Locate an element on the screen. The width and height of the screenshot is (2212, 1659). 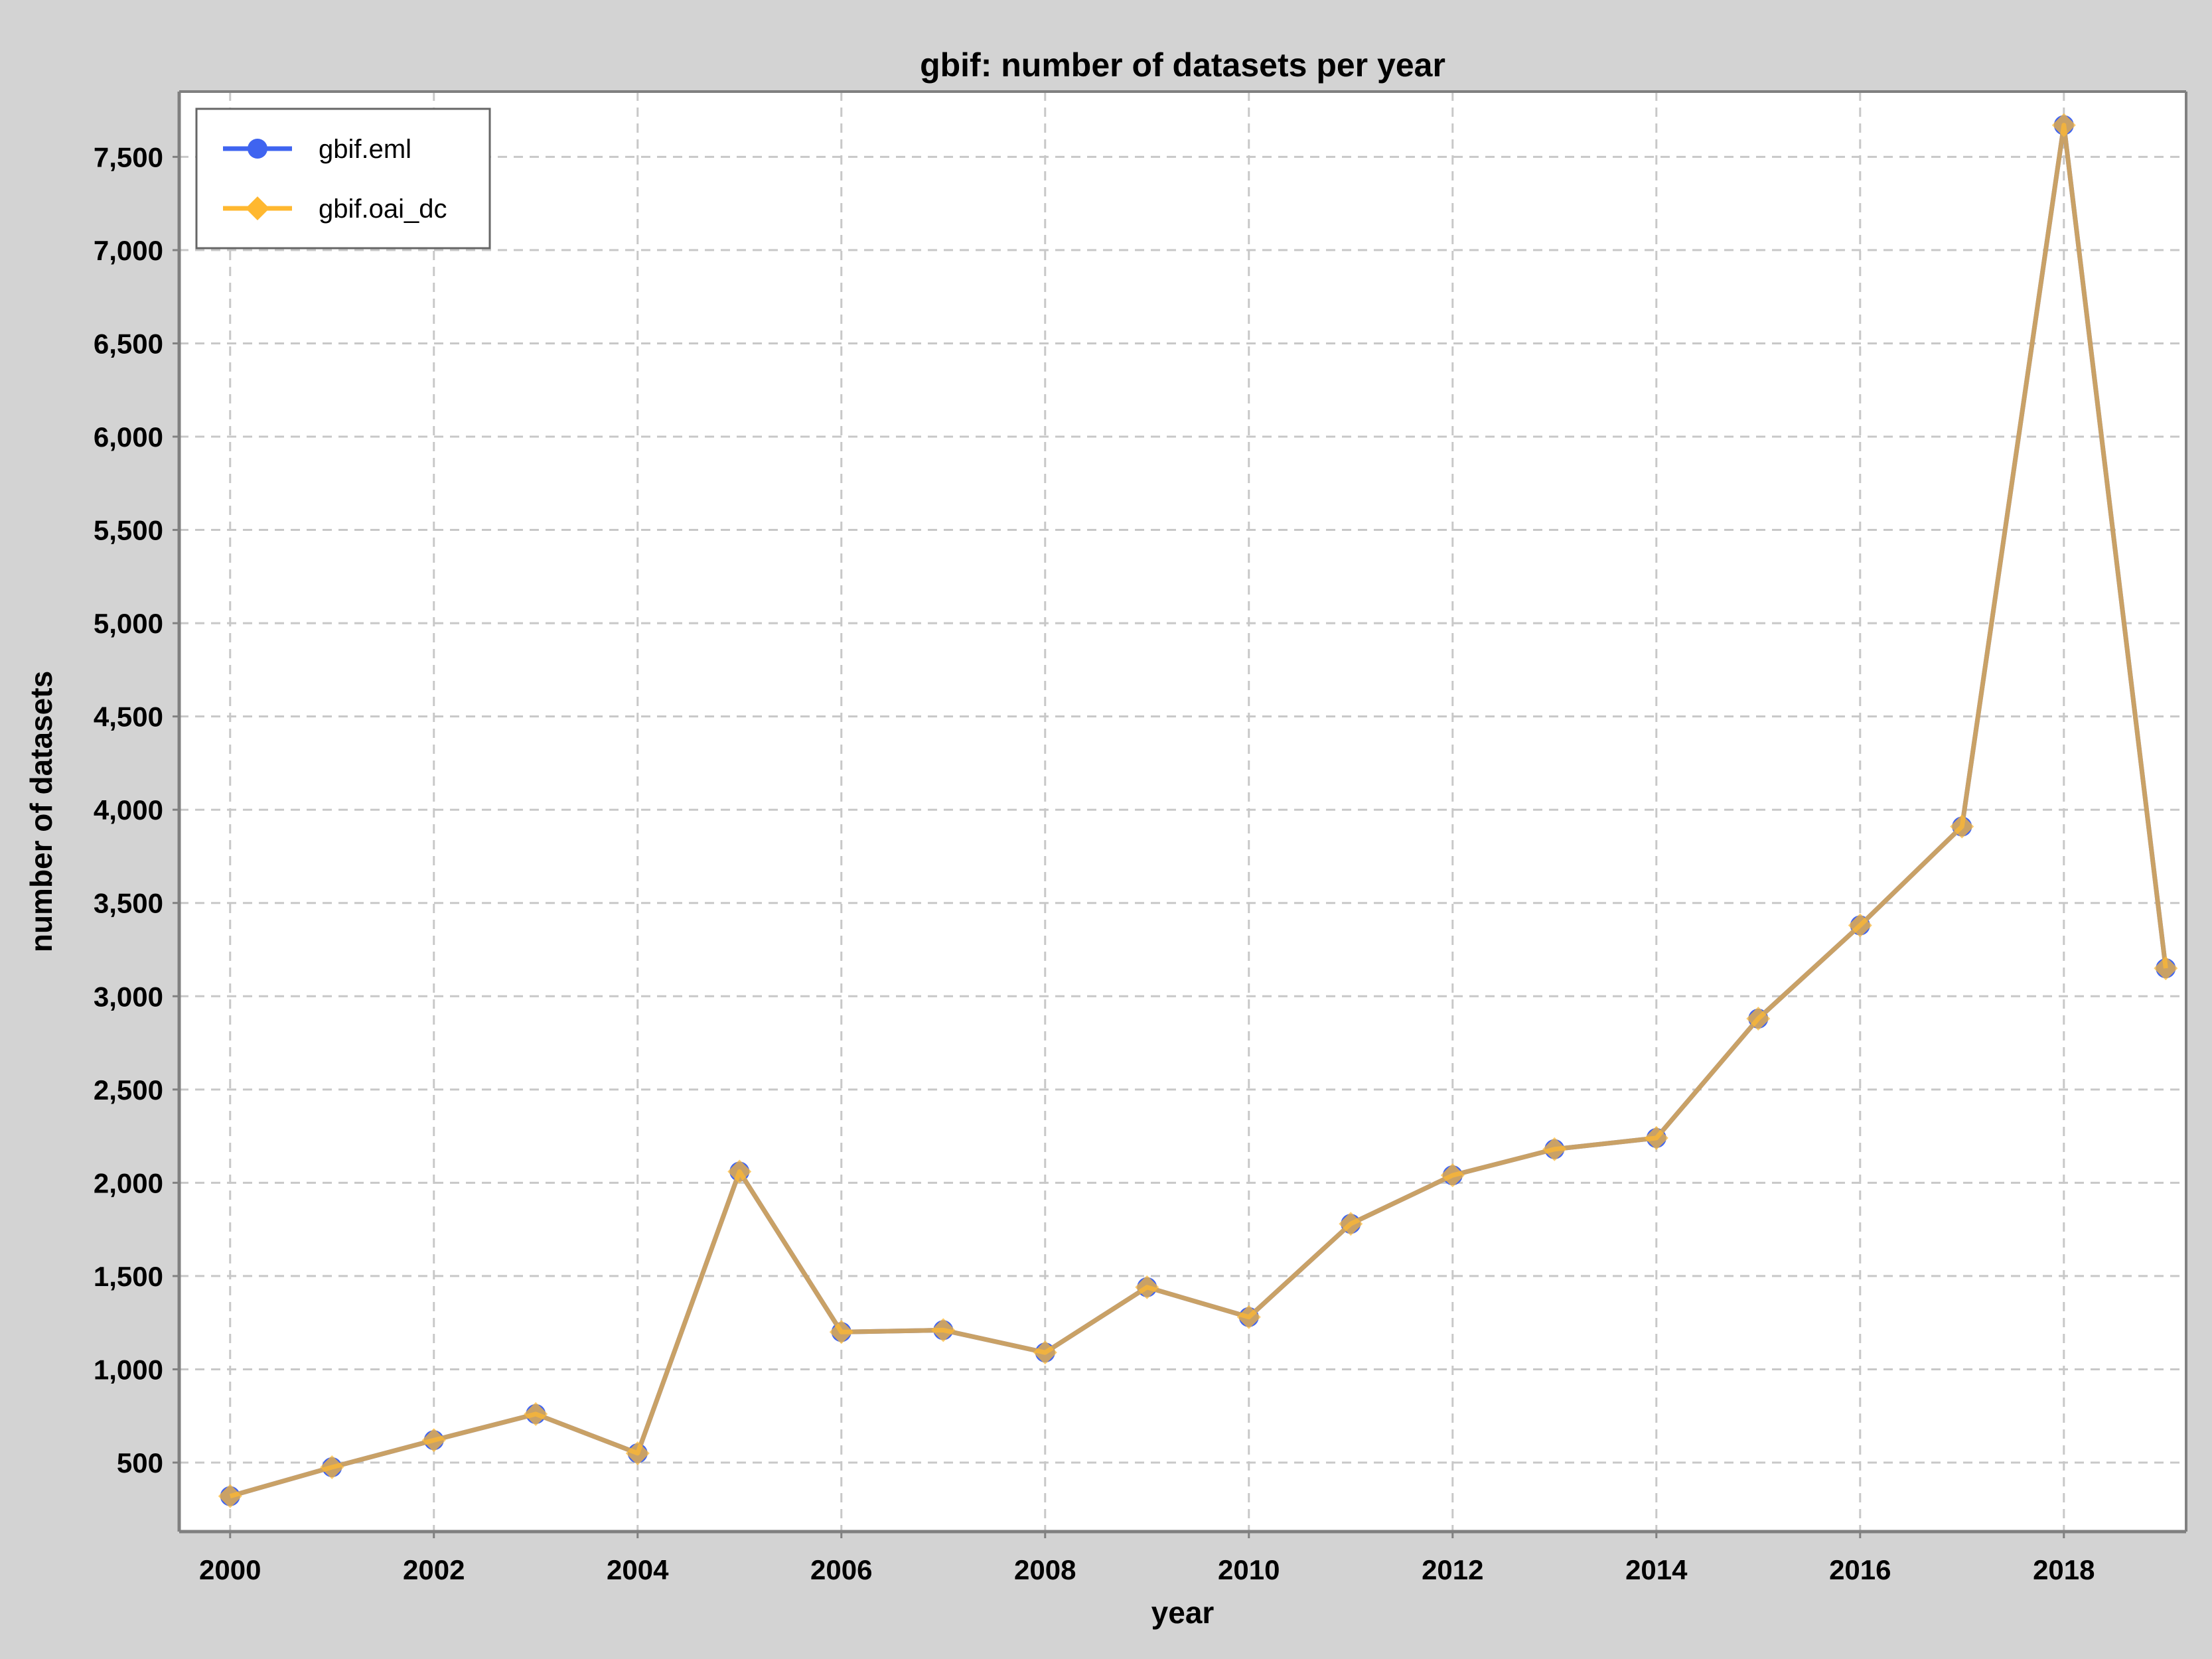
legend: gbif.eml gbif.oai_dc is located at coordinates (343, 179).